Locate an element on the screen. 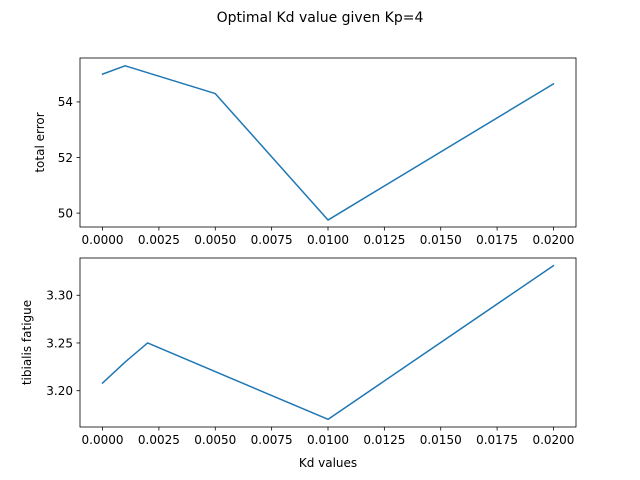 This screenshot has height=480, width=640. y-tick-label: 50 is located at coordinates (65, 213).